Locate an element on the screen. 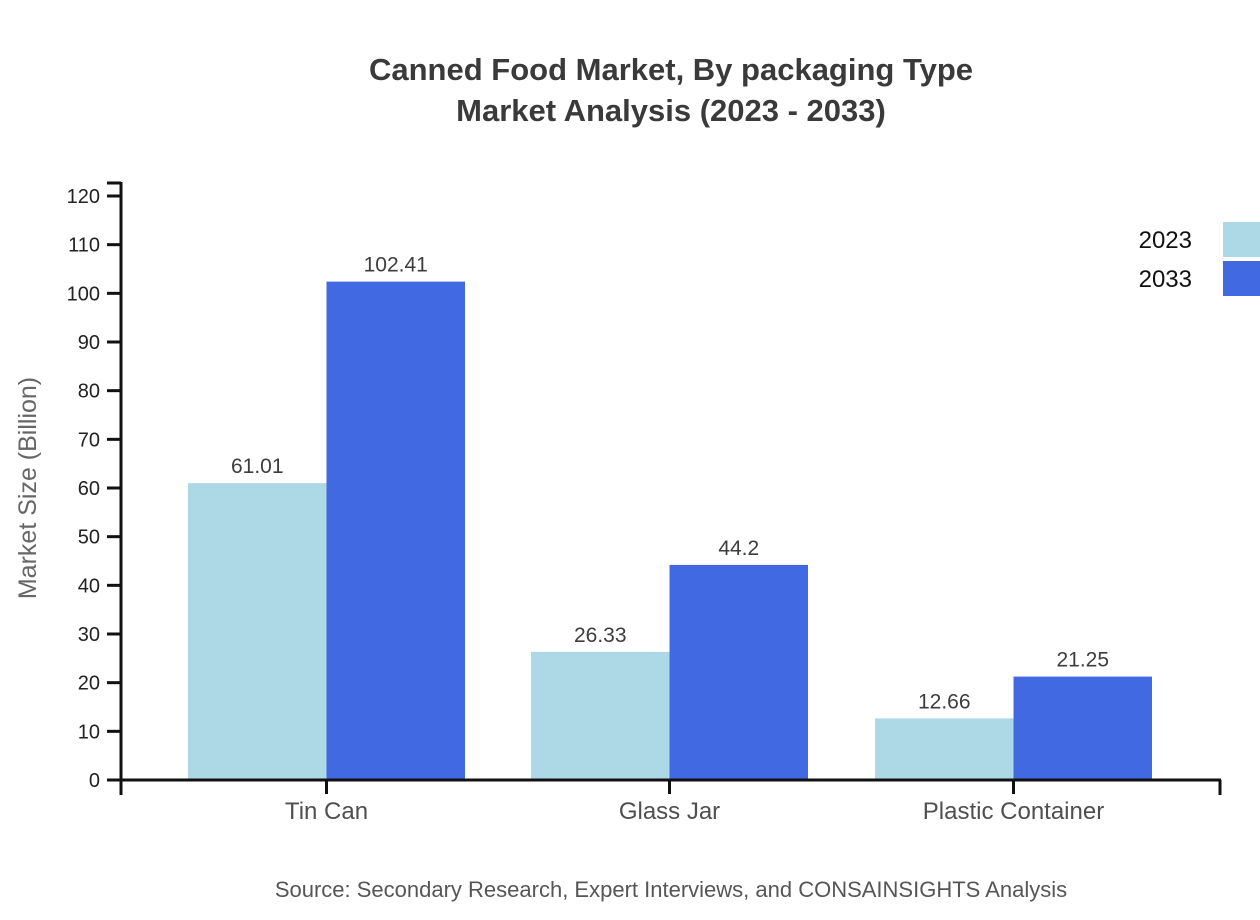 The width and height of the screenshot is (1260, 920). y-tick-label-40: 40 is located at coordinates (89, 586).